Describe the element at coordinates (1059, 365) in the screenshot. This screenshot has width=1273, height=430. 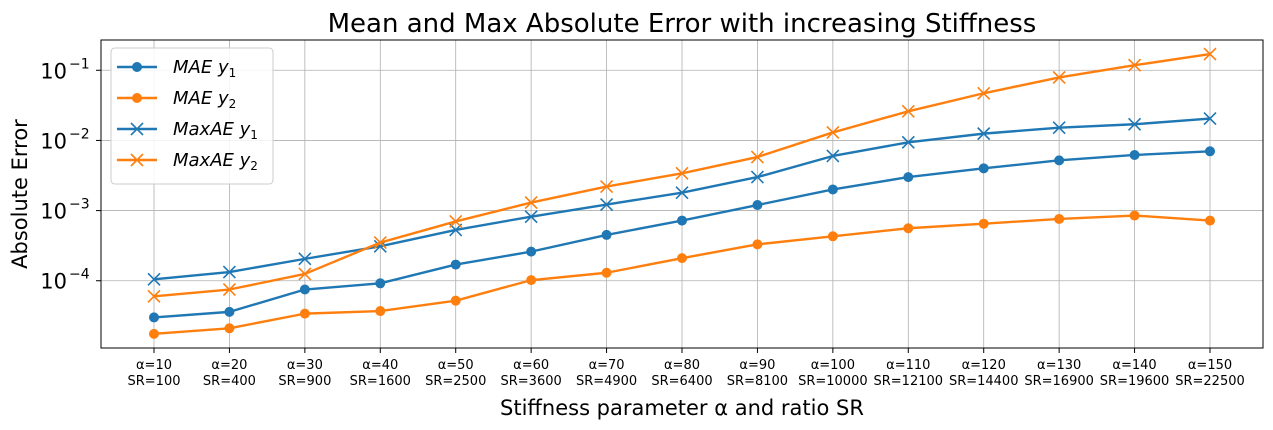
I see `x-tick-label-alpha: α=130` at that location.